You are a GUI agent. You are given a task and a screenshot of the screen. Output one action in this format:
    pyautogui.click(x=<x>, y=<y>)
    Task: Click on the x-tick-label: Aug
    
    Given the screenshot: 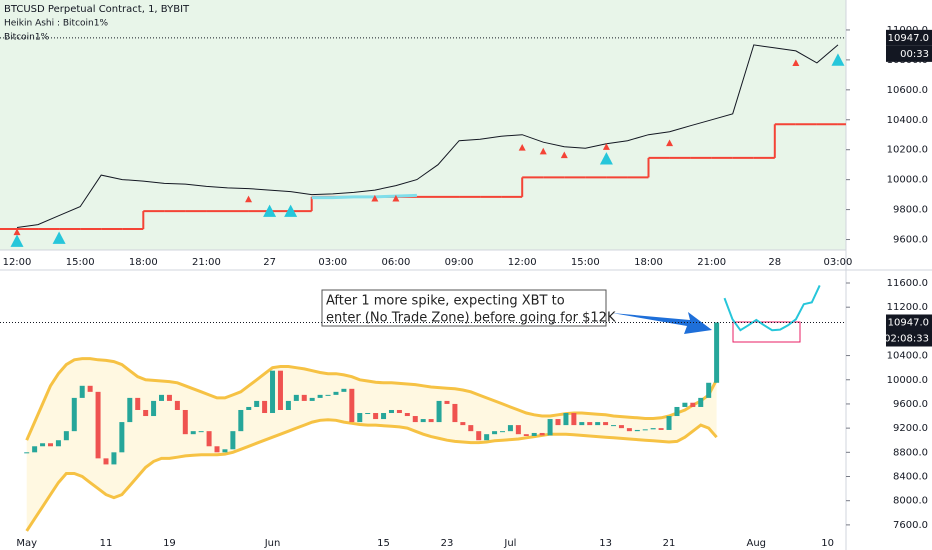 What is the action you would take?
    pyautogui.click(x=756, y=543)
    